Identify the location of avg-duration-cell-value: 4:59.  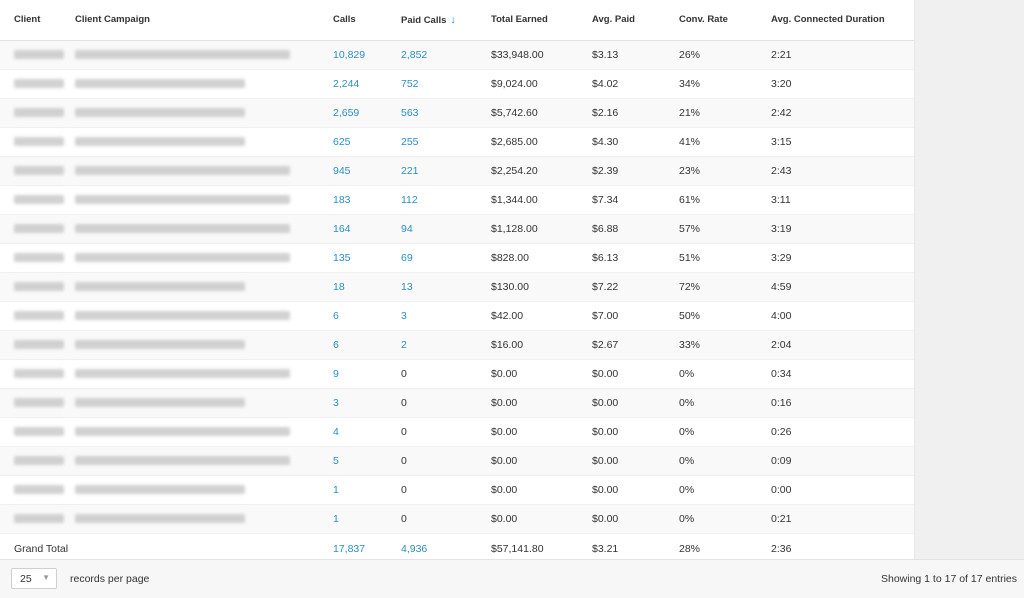
(781, 286).